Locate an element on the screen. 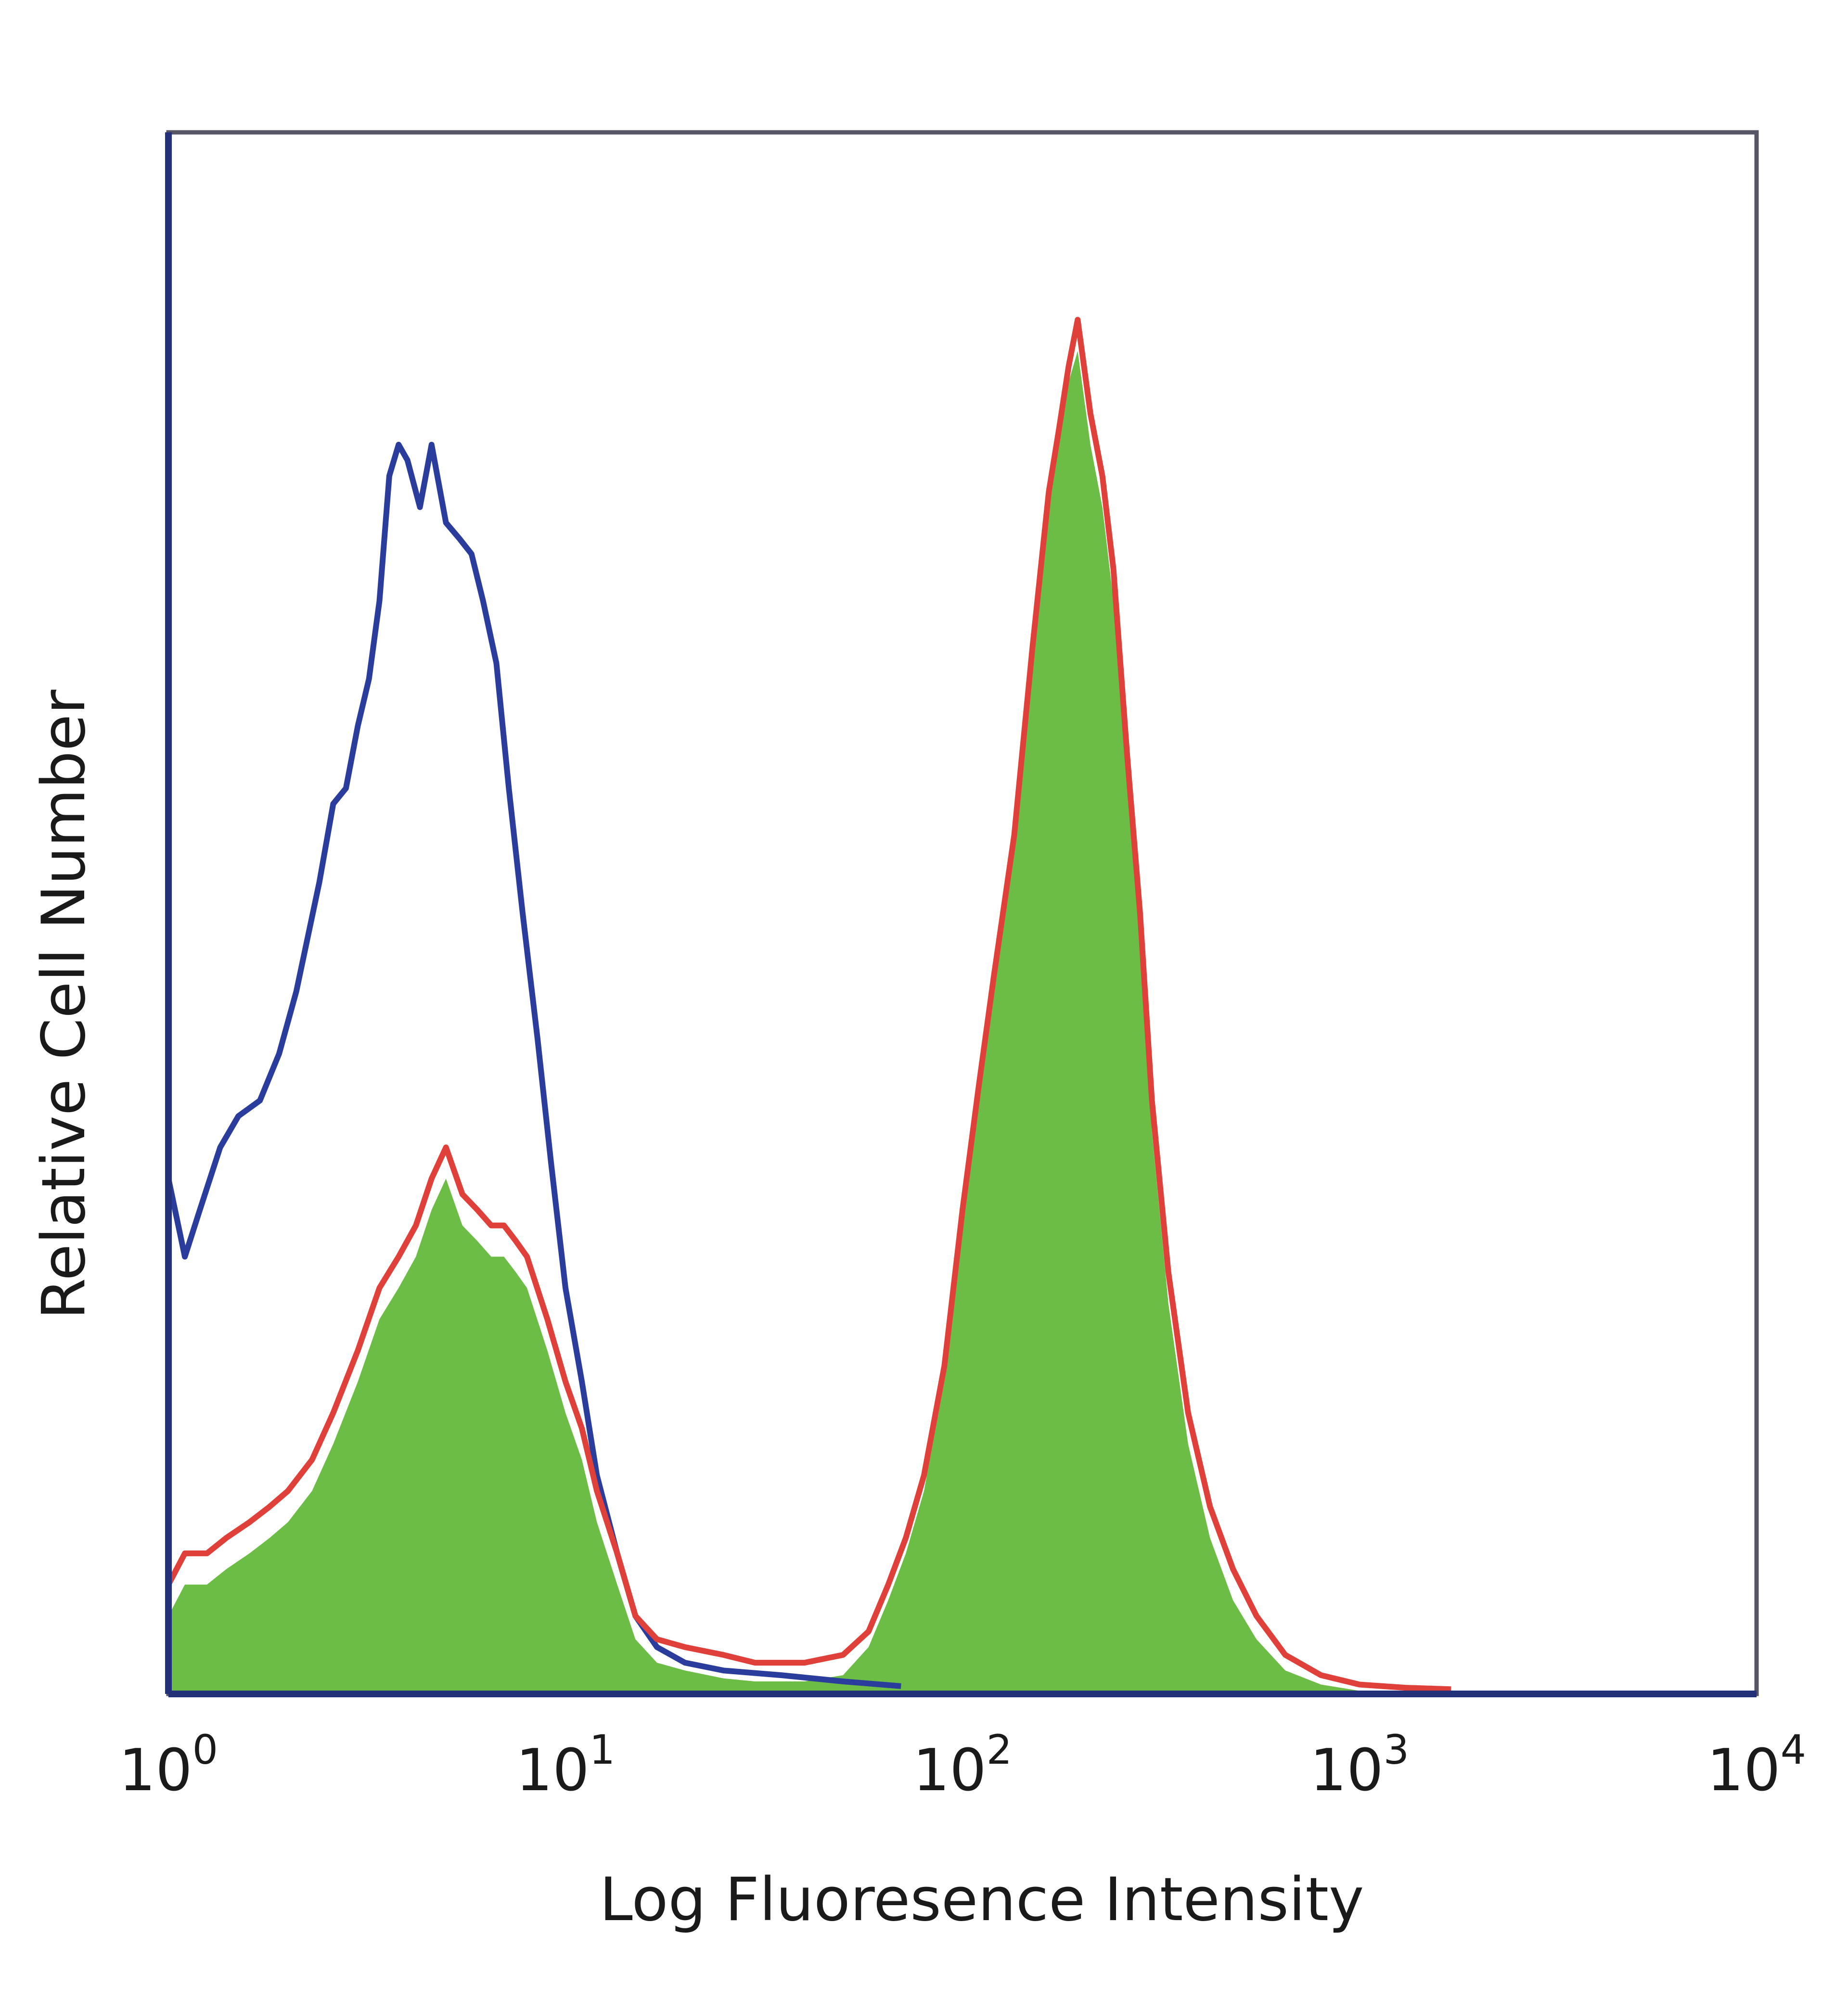 The width and height of the screenshot is (1848, 2000). x-tick-label-2: 10² is located at coordinates (962, 1765).